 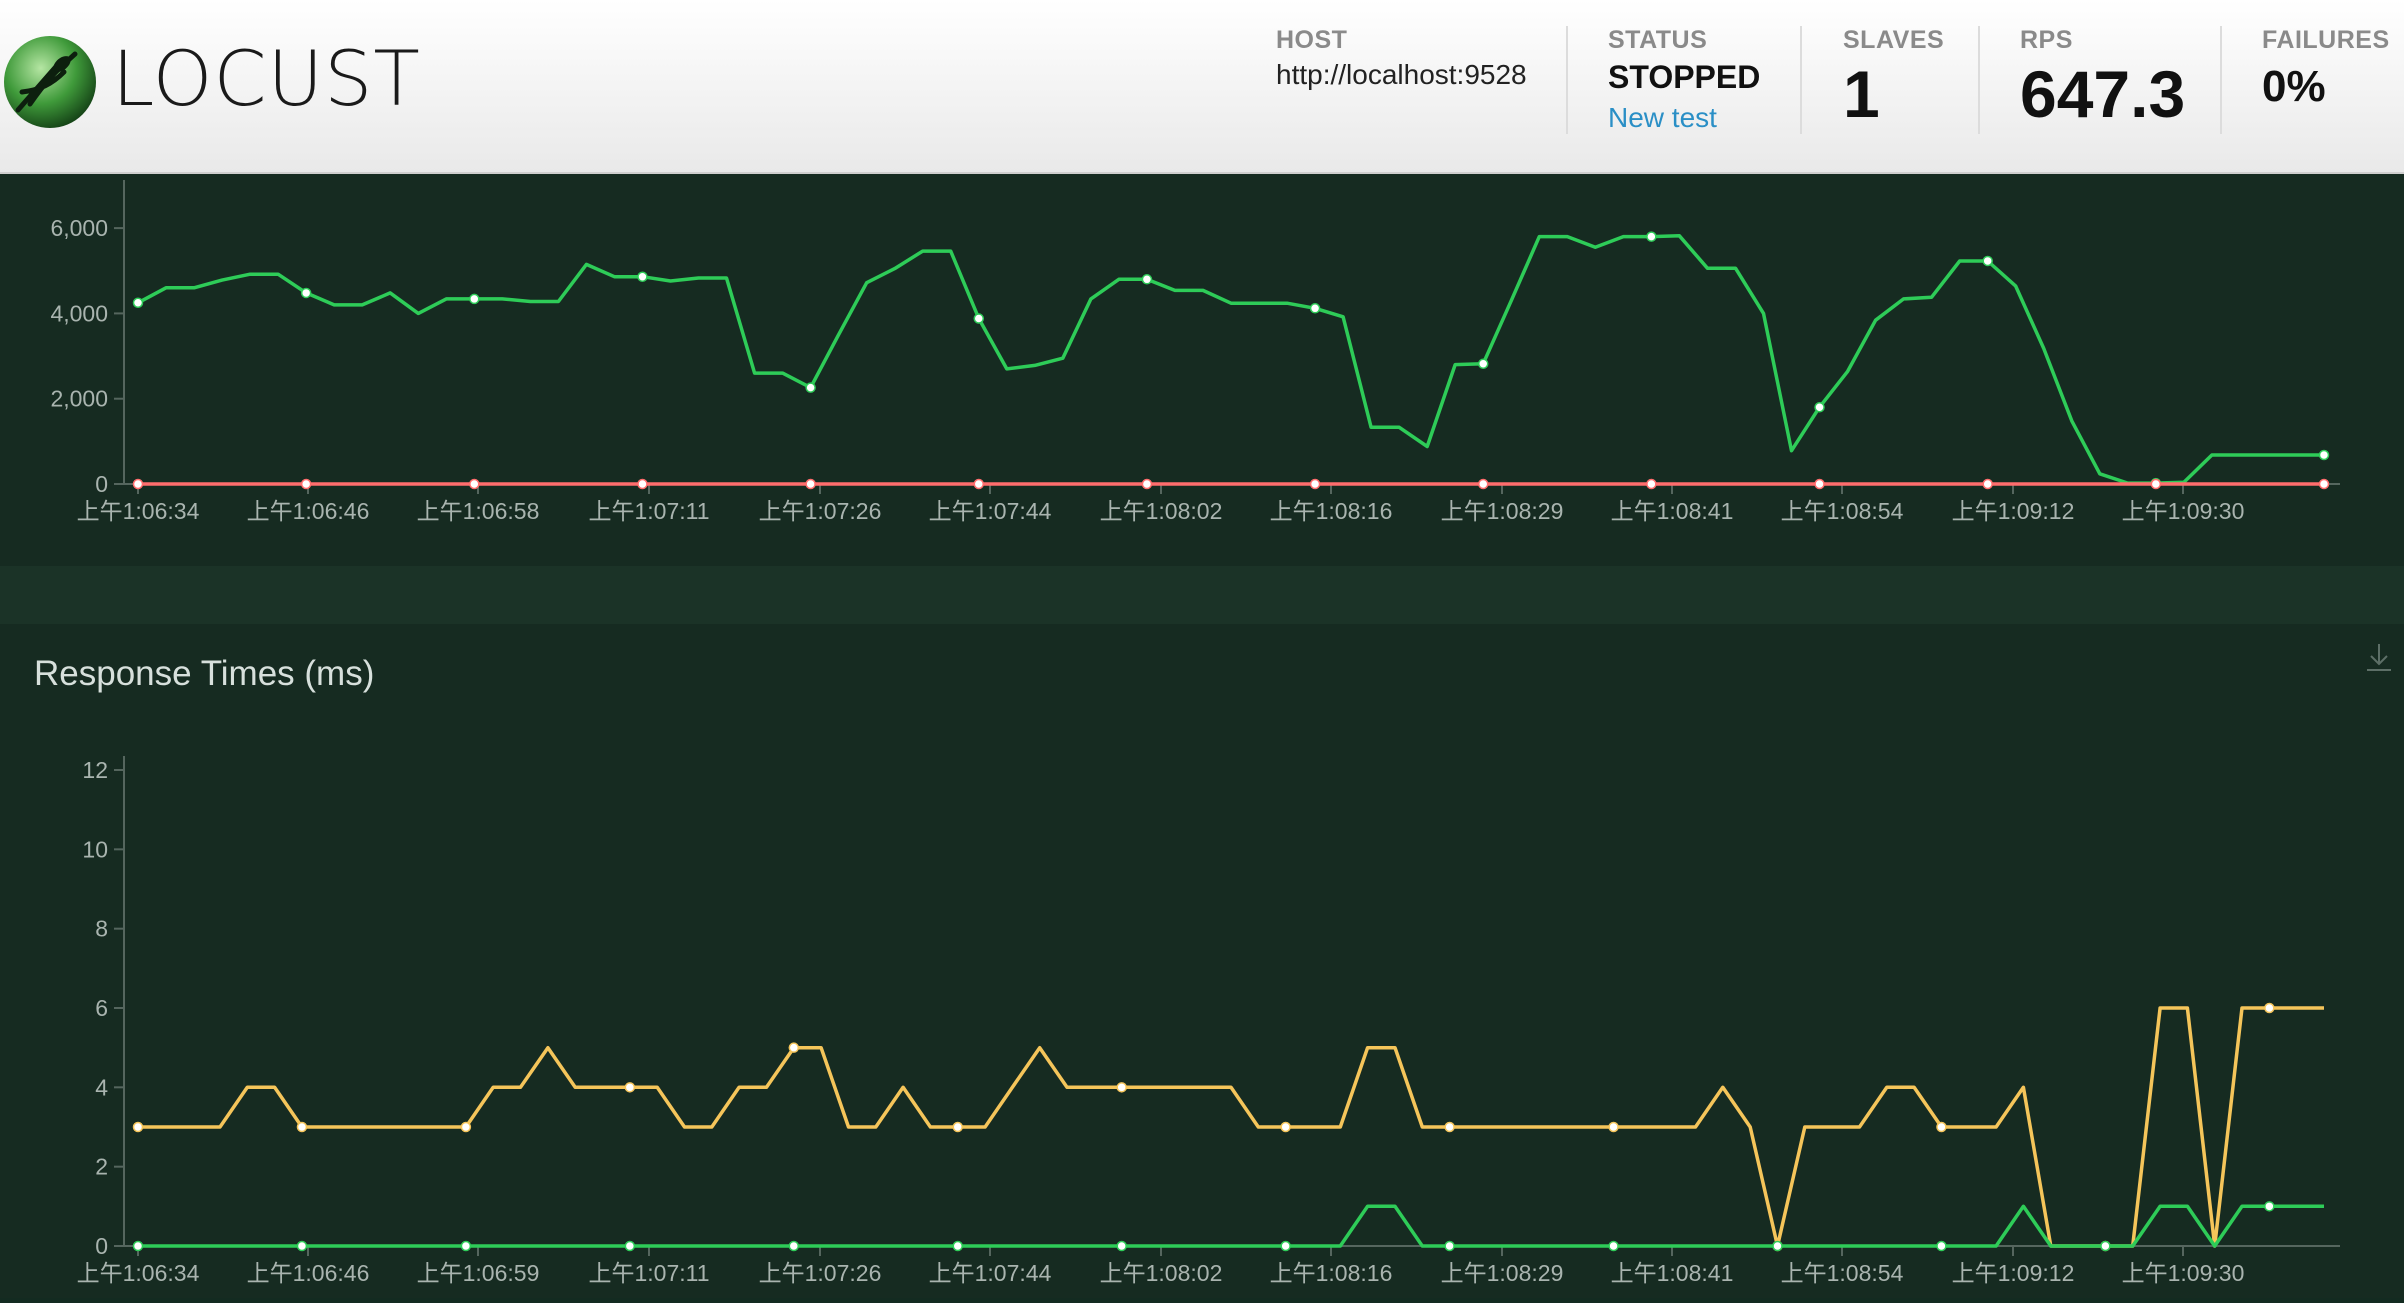 I want to click on host-label: HOST, so click(x=1312, y=40).